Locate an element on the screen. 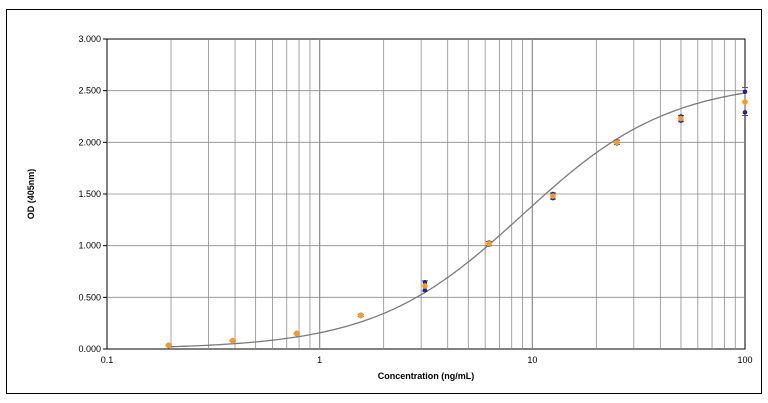 The width and height of the screenshot is (768, 403). x-tick-label: 10 is located at coordinates (532, 360).